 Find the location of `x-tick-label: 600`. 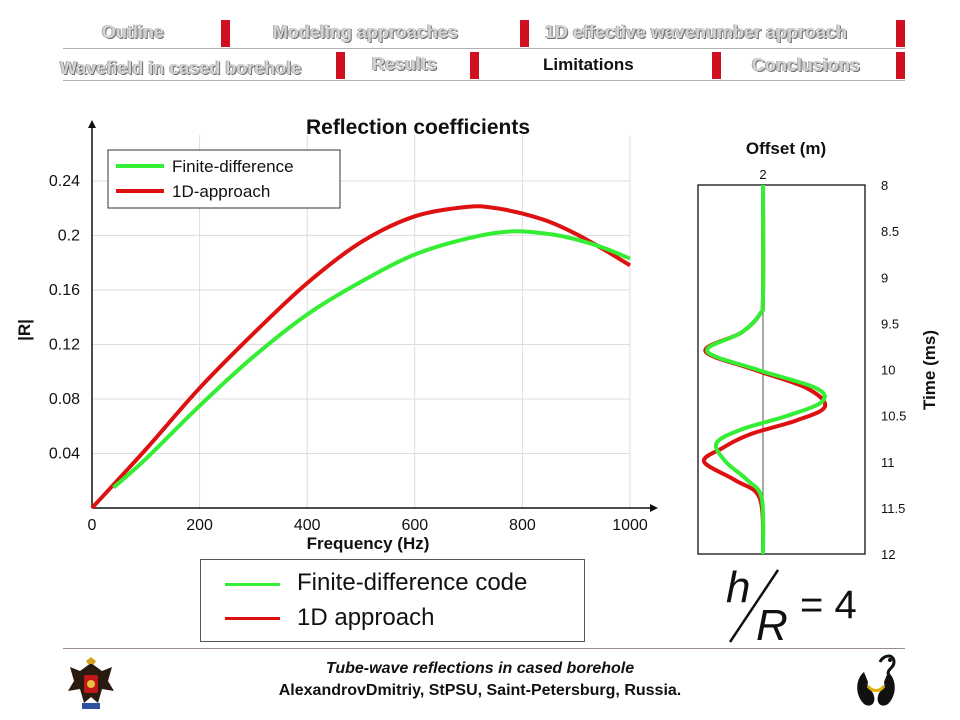

x-tick-label: 600 is located at coordinates (414, 525).